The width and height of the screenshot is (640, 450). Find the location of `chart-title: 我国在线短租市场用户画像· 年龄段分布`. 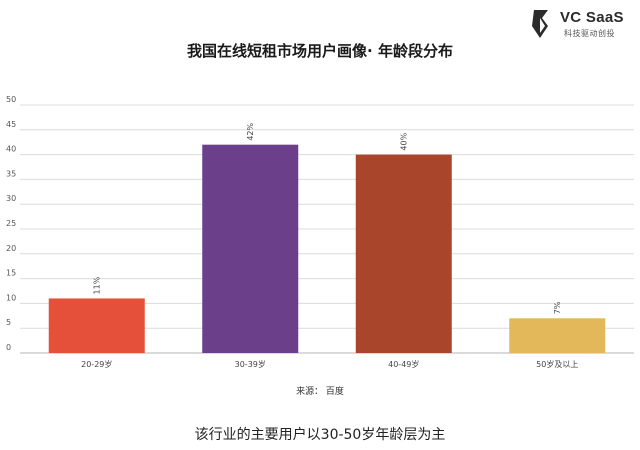

chart-title: 我国在线短租市场用户画像· 年龄段分布 is located at coordinates (320, 51).